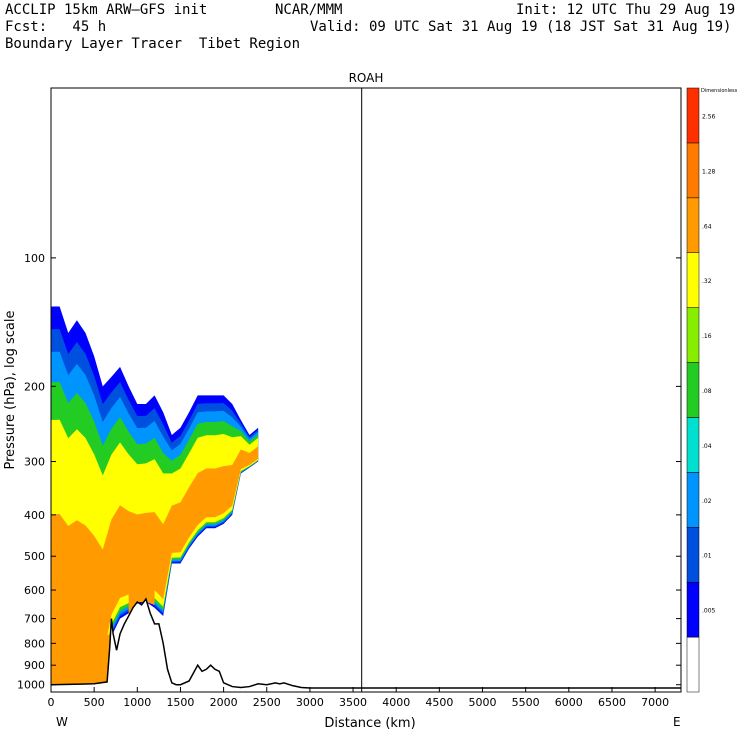  Describe the element at coordinates (153, 44) in the screenshot. I see `header-line3-left: Boundary Layer Tracer Tibet Region` at that location.